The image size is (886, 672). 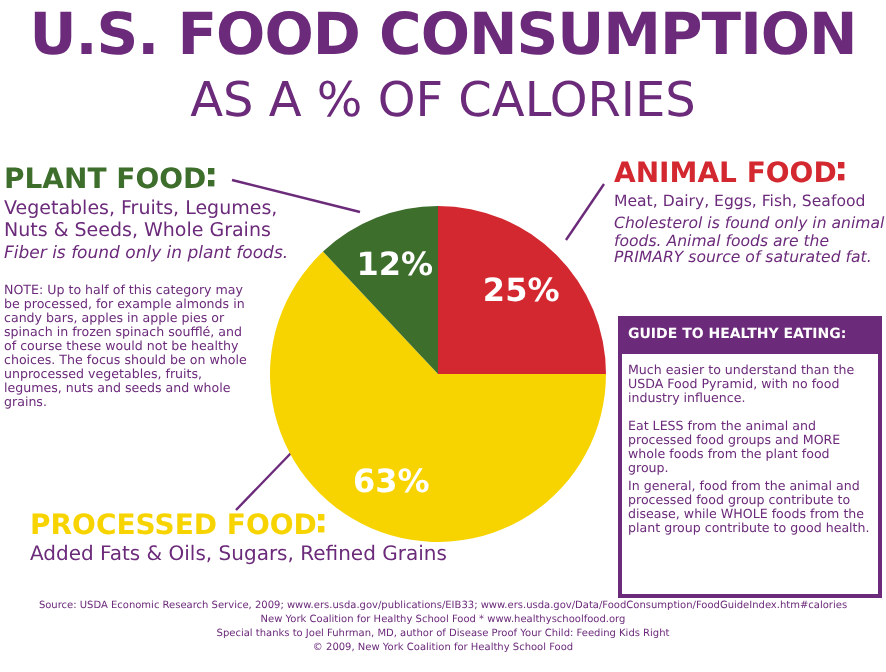 I want to click on data-label: 12%, so click(x=395, y=263).